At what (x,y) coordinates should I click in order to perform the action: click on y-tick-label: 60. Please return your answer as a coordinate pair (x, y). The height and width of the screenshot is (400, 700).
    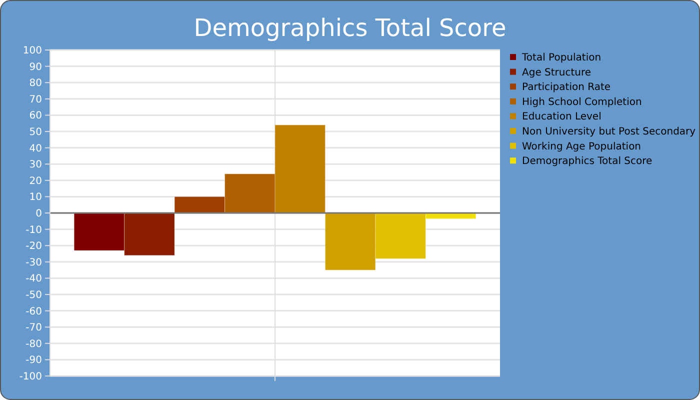
    Looking at the image, I should click on (35, 116).